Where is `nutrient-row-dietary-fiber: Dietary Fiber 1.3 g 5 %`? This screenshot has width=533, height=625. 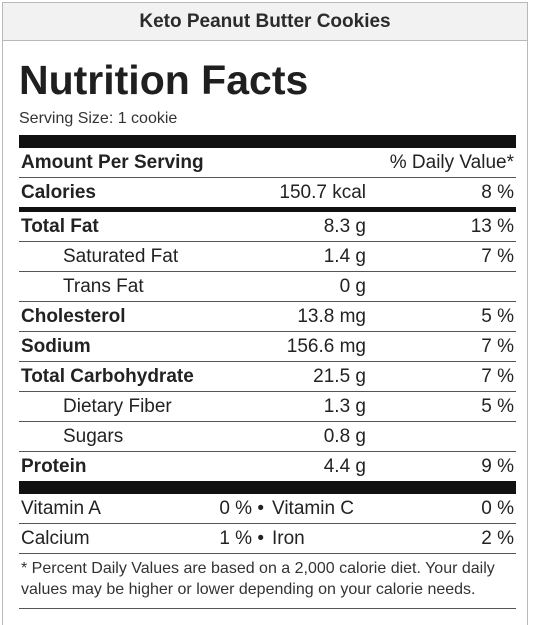 nutrient-row-dietary-fiber: Dietary Fiber 1.3 g 5 % is located at coordinates (267, 407).